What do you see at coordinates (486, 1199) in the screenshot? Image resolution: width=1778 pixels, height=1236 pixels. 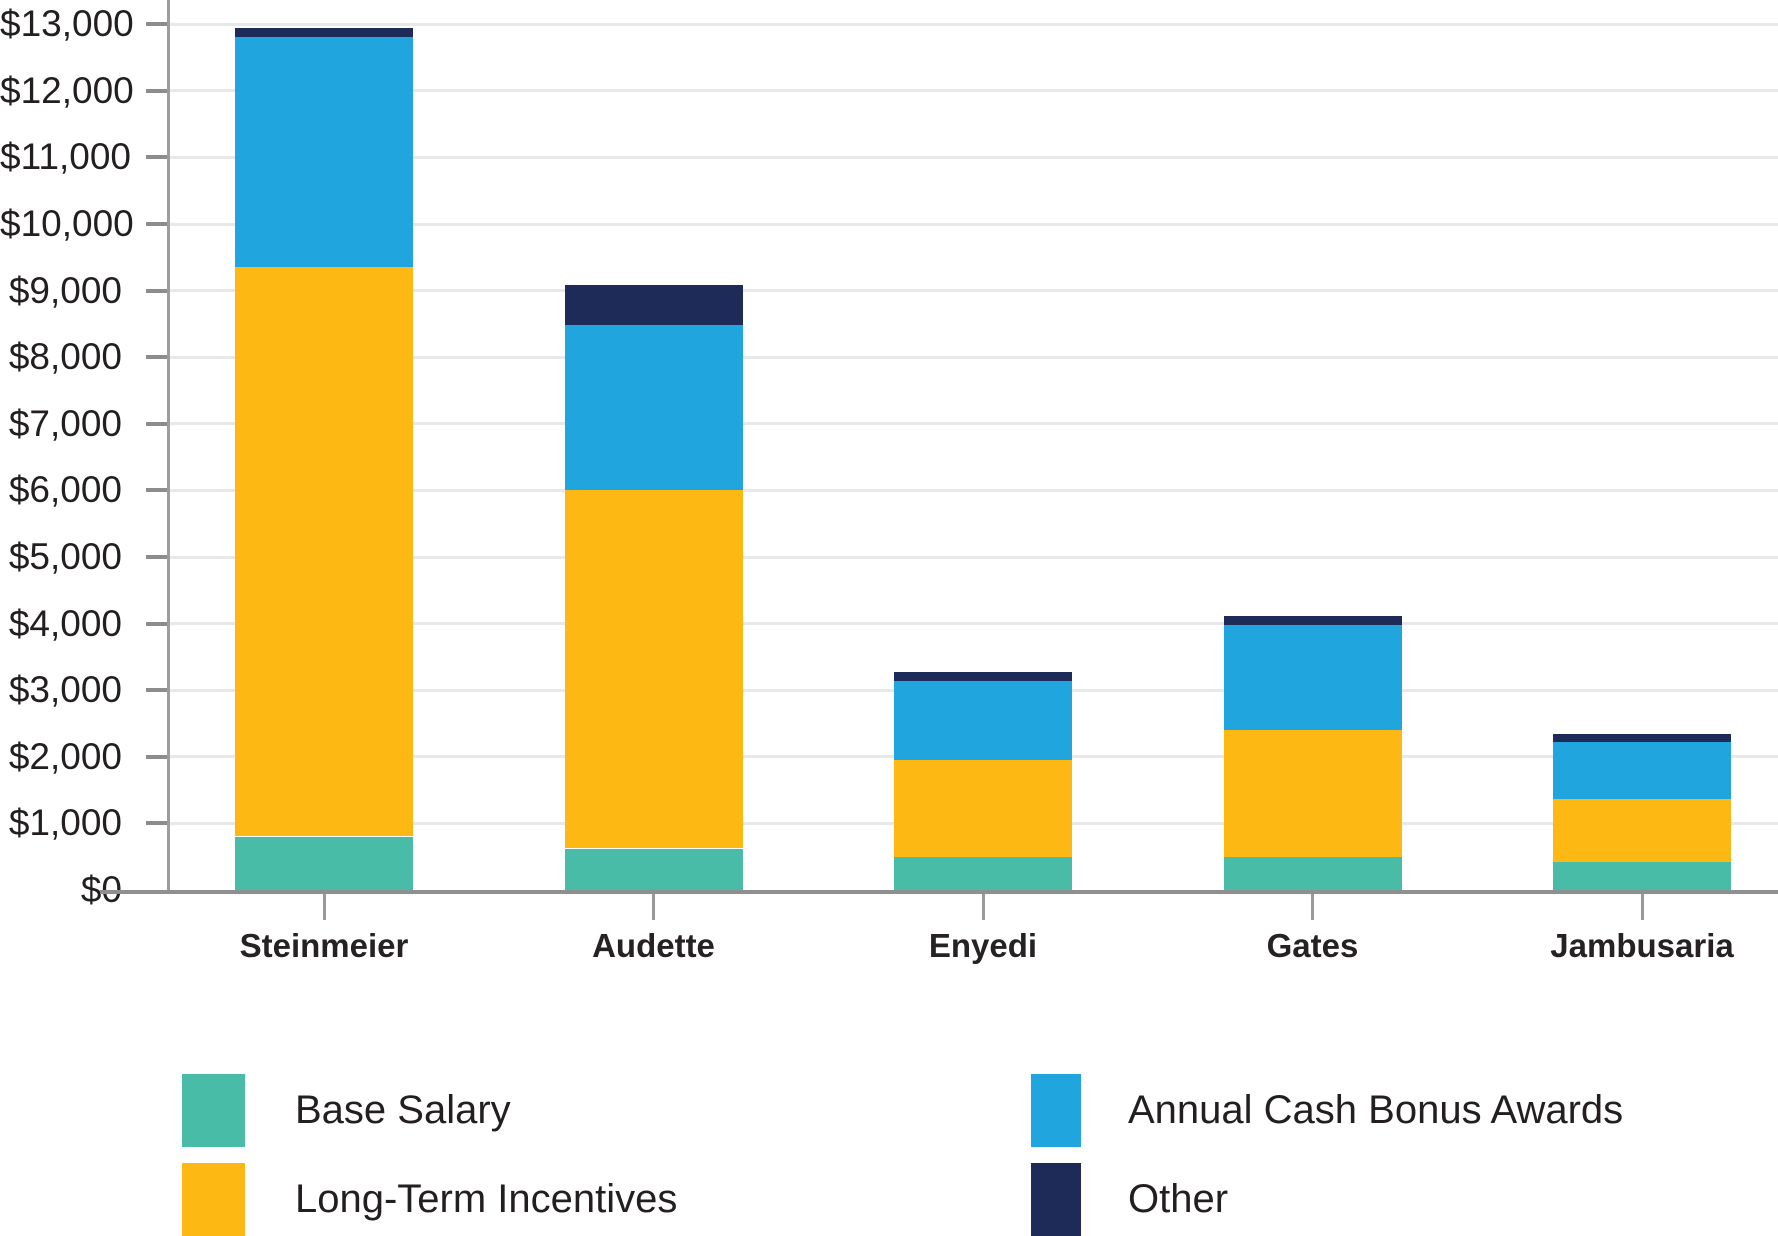 I see `legend-label-long-term-incentives: Long-Term Incentives` at bounding box center [486, 1199].